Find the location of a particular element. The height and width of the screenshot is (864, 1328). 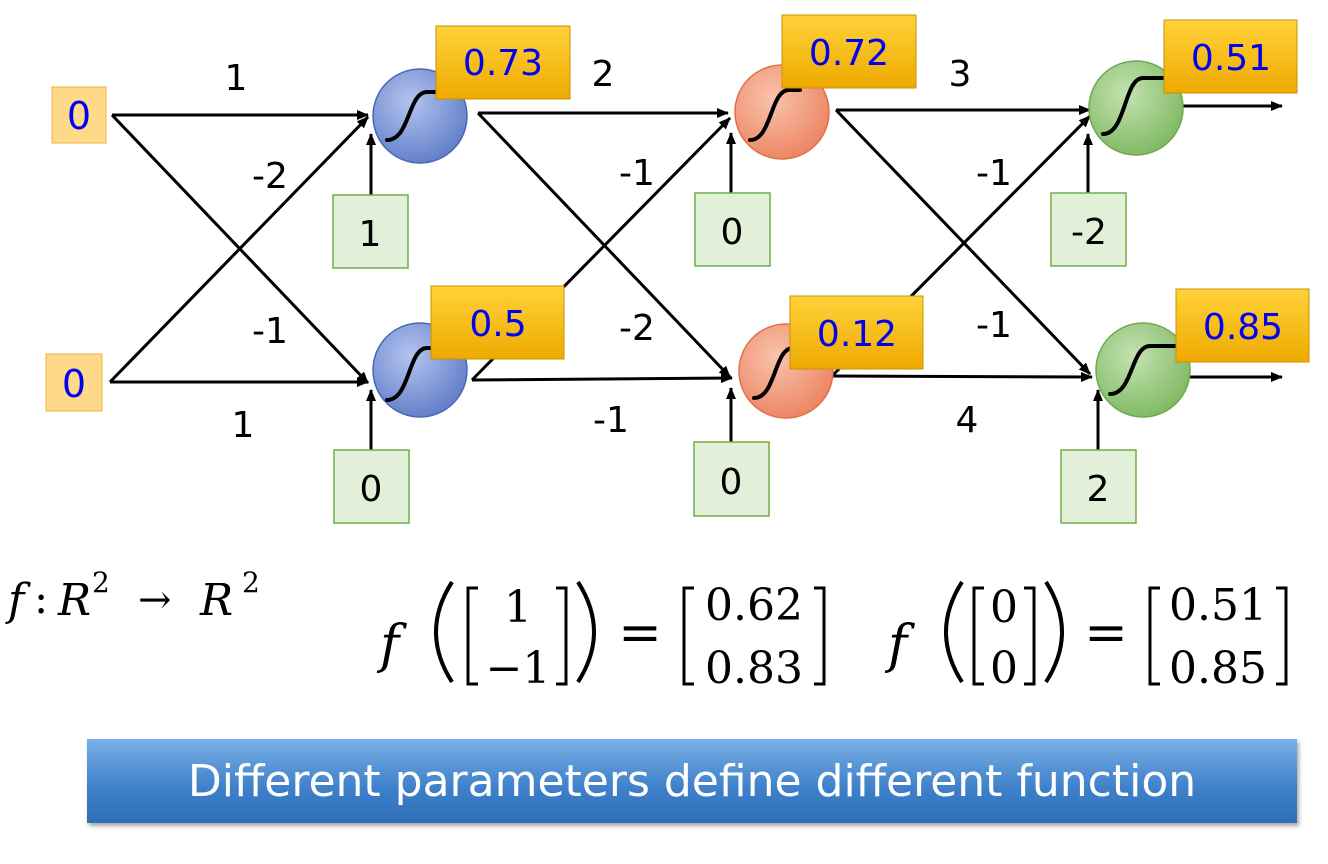

connections-layer1 is located at coordinates (242, 280).